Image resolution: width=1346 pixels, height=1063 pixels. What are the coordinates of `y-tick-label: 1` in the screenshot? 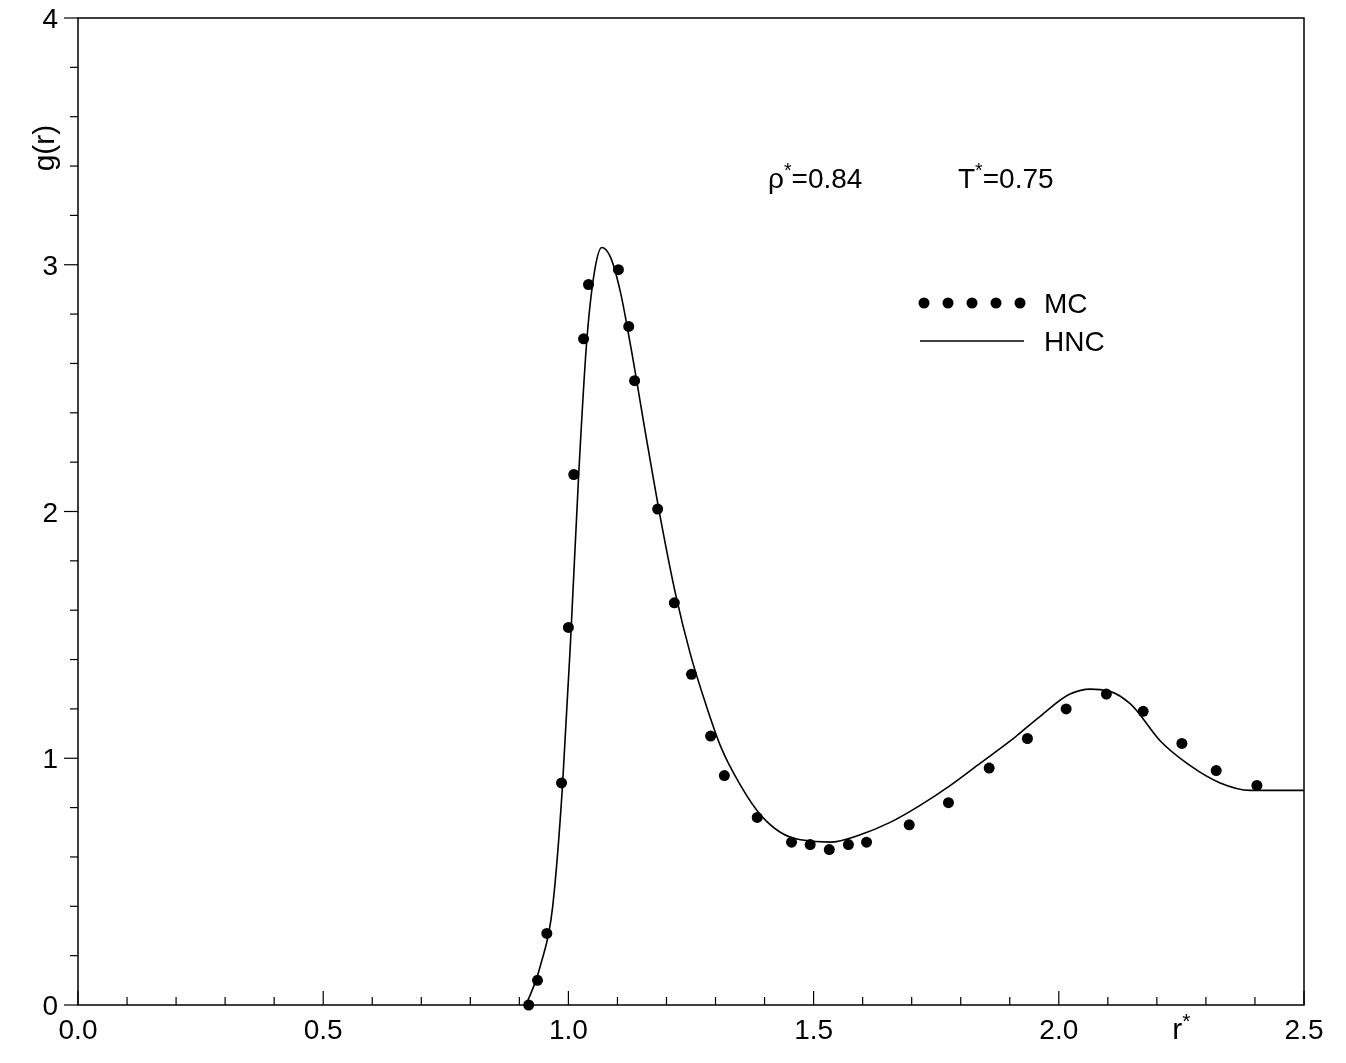 It's located at (50, 759).